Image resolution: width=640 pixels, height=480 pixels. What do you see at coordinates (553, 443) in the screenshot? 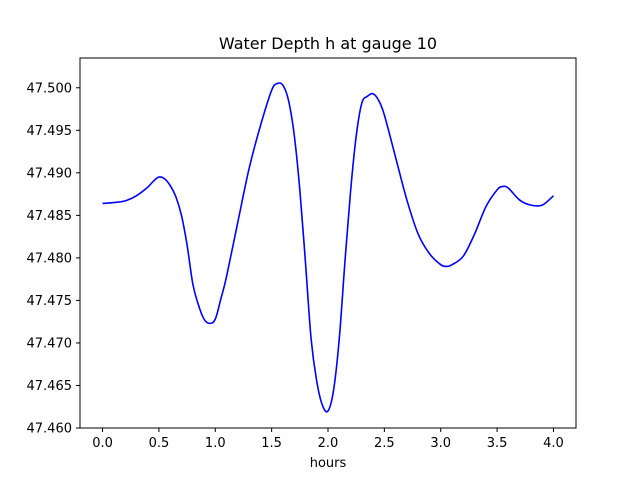
I see `x-tick-label: 4.0` at bounding box center [553, 443].